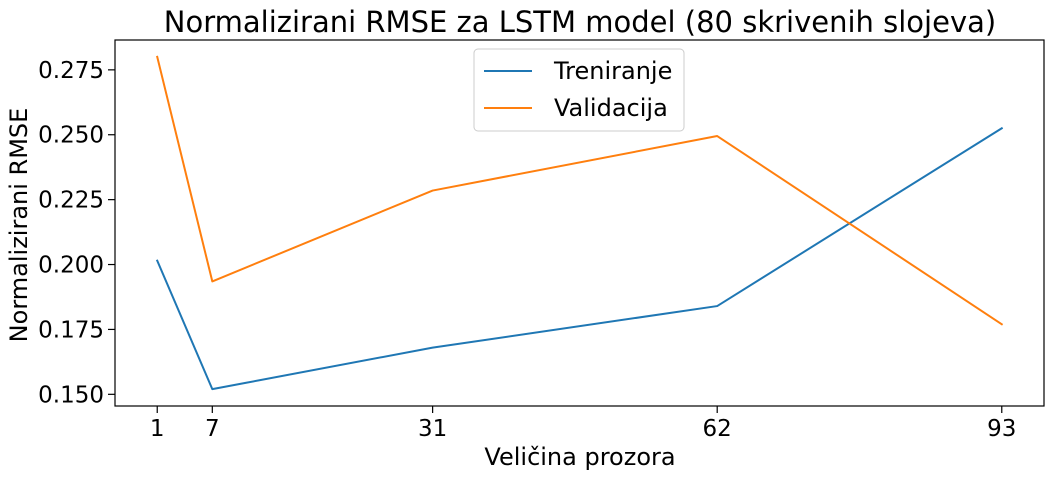  Describe the element at coordinates (612, 71) in the screenshot. I see `legend-label-0: Treniranje` at that location.